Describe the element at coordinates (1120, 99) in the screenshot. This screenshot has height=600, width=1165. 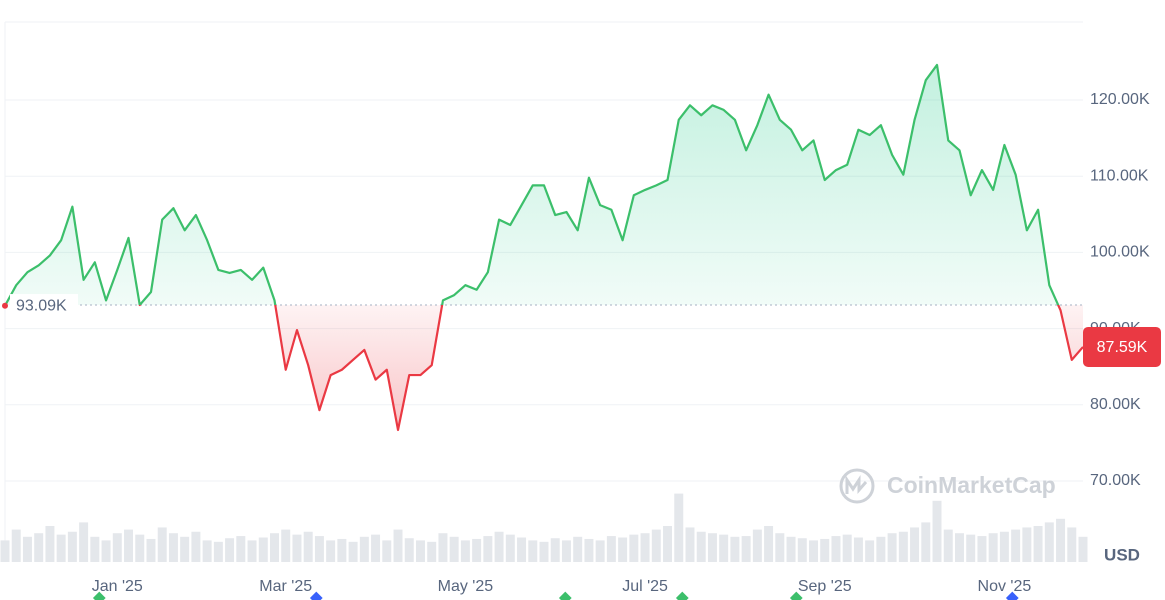
I see `y-tick-label: 120.00K` at that location.